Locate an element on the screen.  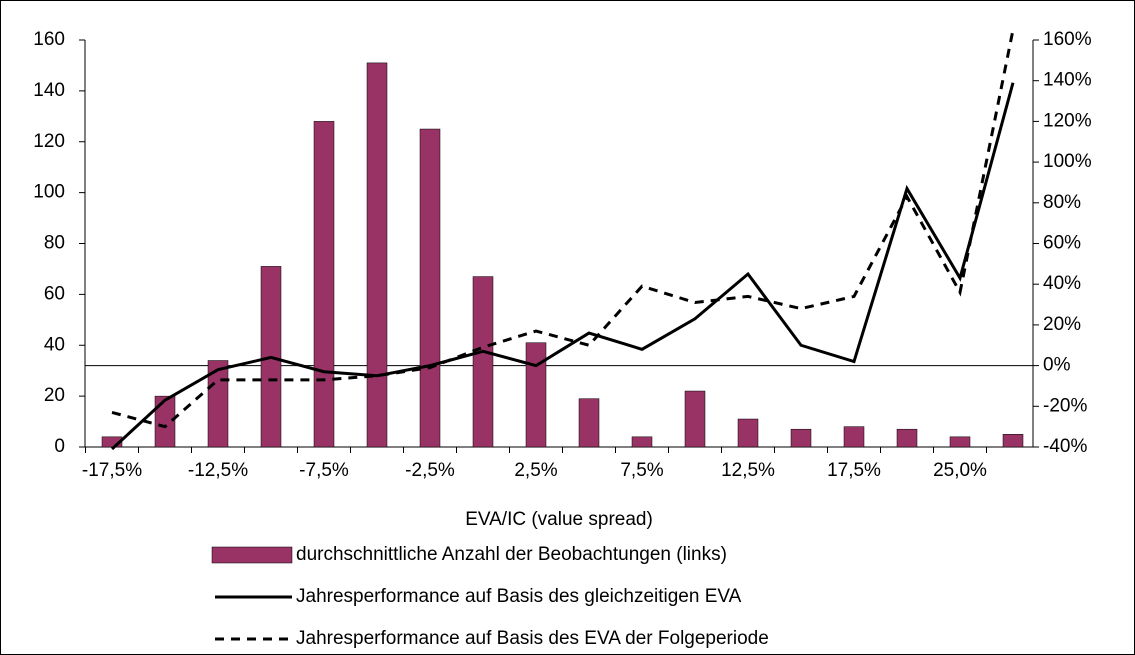
y2-tick-label: 80% is located at coordinates (1062, 202).